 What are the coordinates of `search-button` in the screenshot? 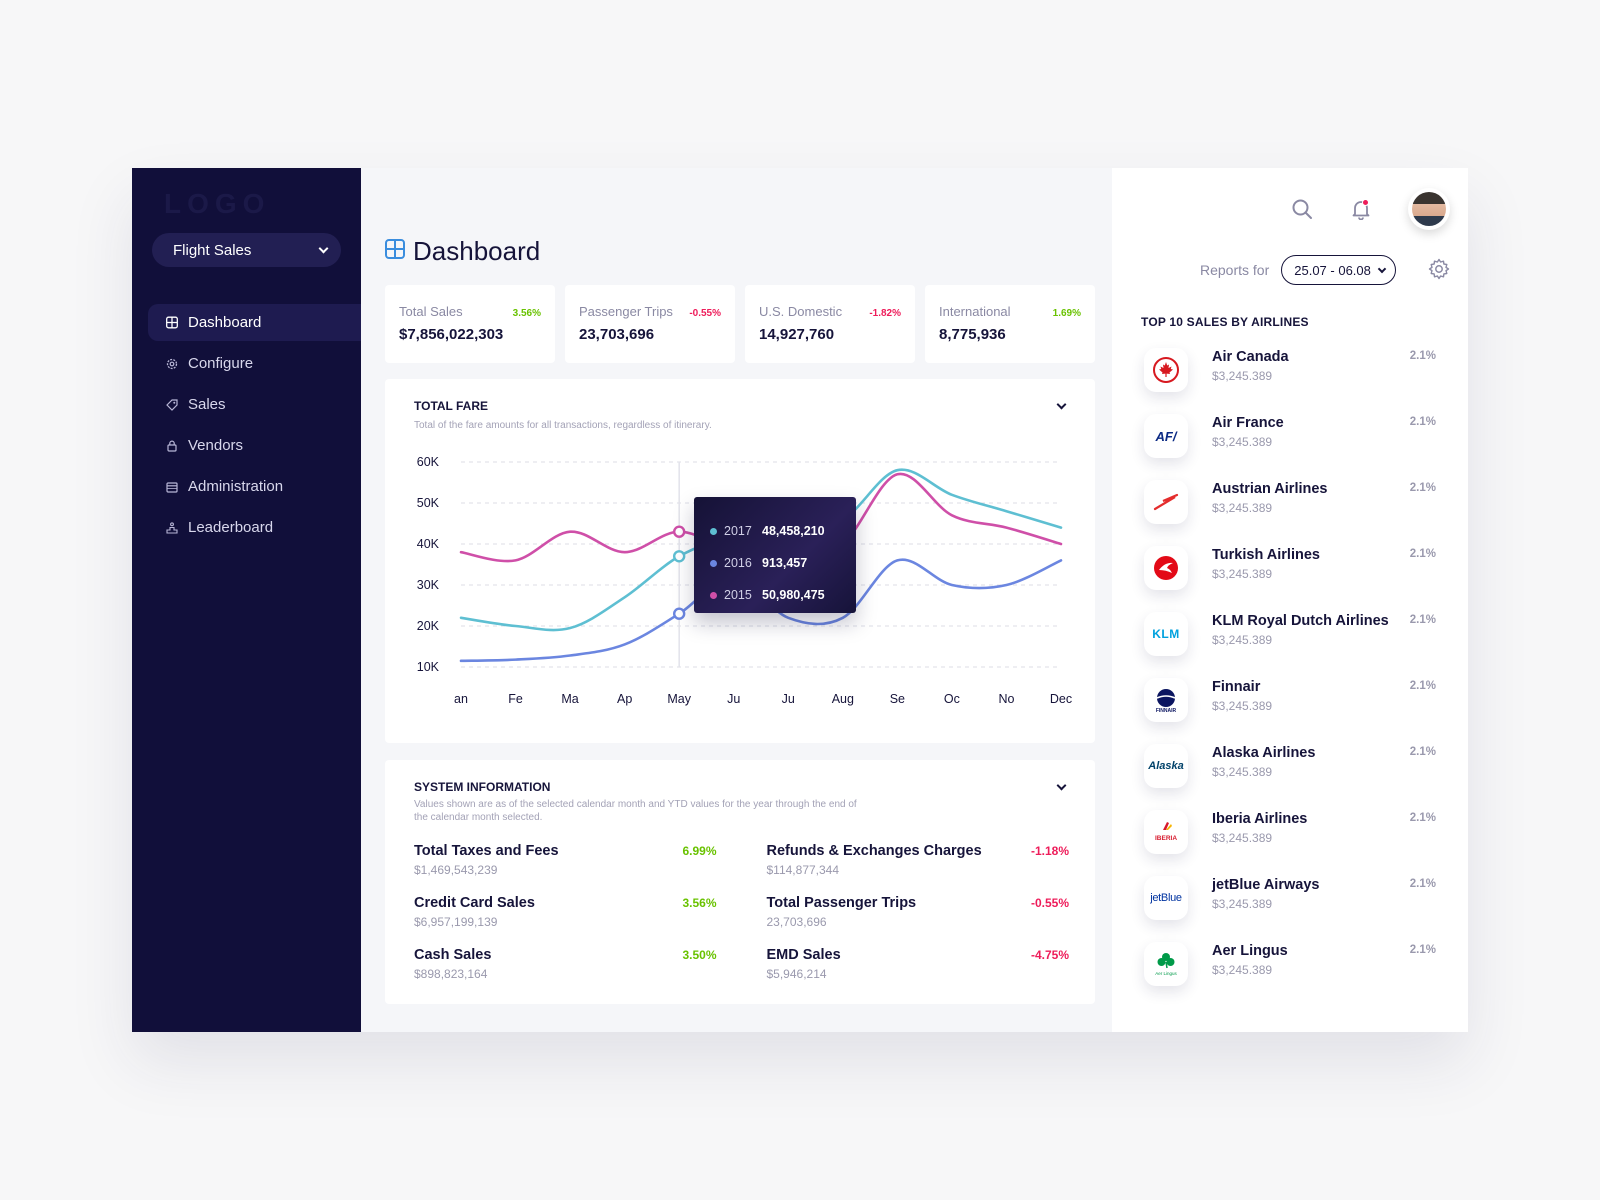 It's located at (1302, 209).